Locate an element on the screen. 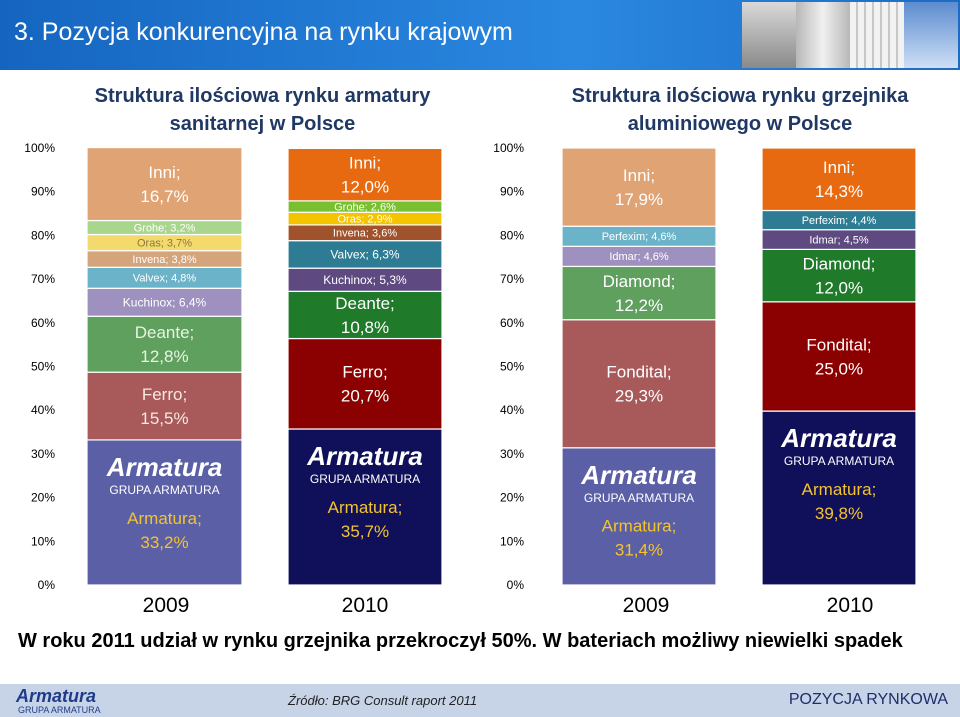 This screenshot has width=960, height=717. segment-label: Kuchinox; 6,4% is located at coordinates (165, 302).